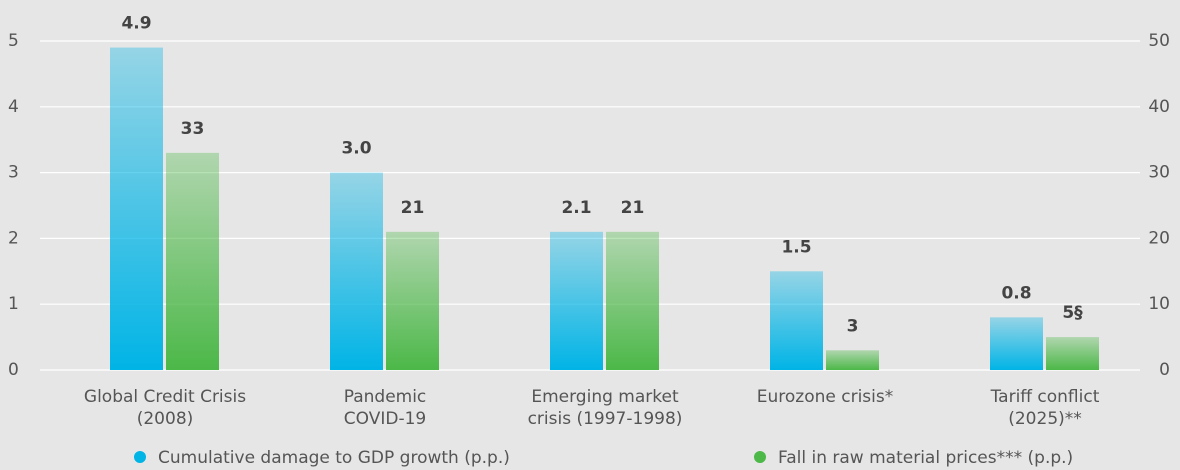 The width and height of the screenshot is (1180, 470). What do you see at coordinates (1159, 173) in the screenshot?
I see `y2-tick-label: 30` at bounding box center [1159, 173].